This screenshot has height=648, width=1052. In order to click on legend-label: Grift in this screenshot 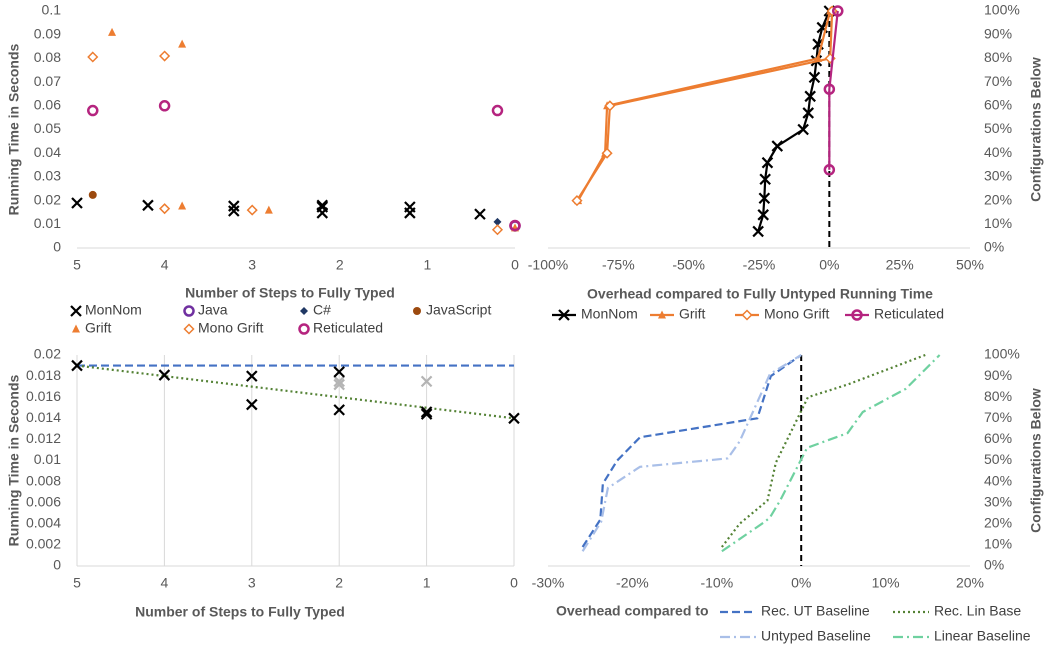, I will do `click(692, 314)`.